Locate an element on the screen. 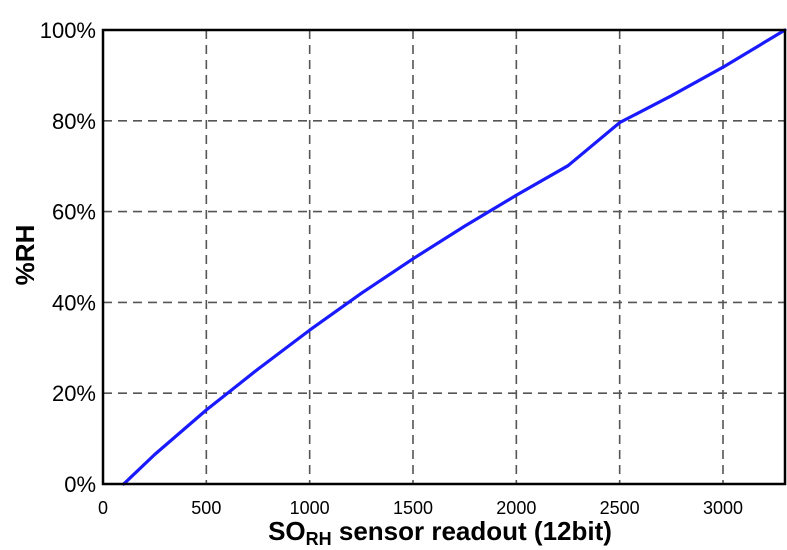 Image resolution: width=787 pixels, height=550 pixels. x-tick-label: 2000 is located at coordinates (516, 508).